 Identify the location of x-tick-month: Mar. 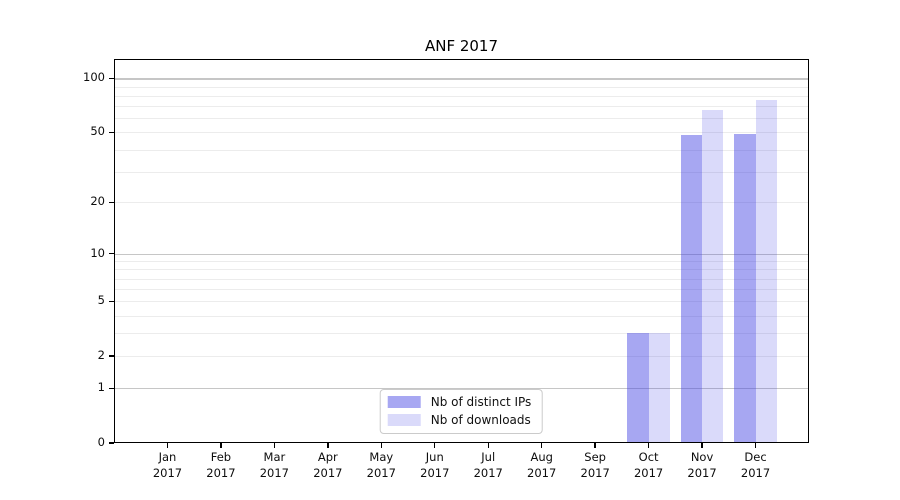
(274, 457).